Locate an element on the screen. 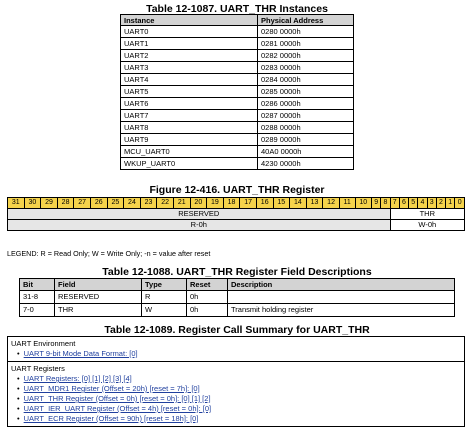 This screenshot has width=474, height=439. bit-number-cell: 8 is located at coordinates (385, 203).